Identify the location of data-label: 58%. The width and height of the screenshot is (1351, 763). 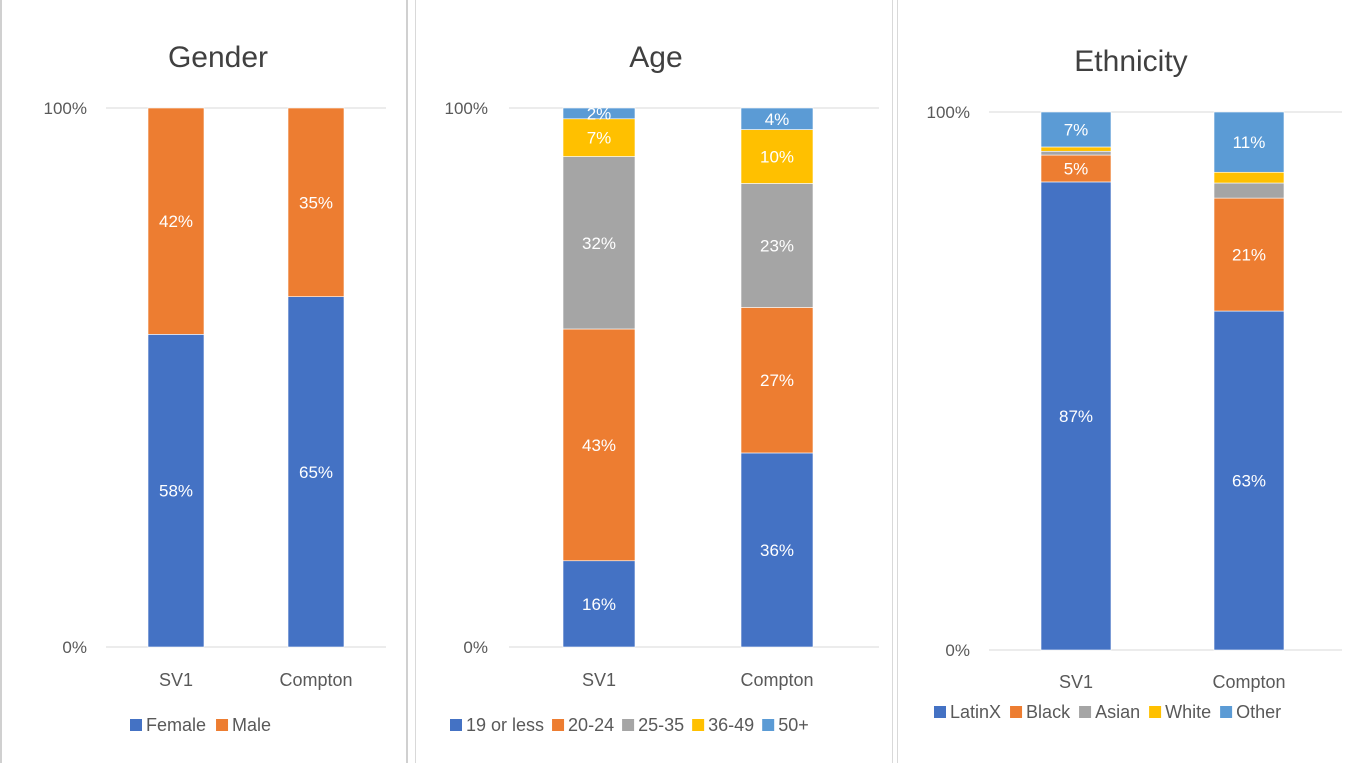
(176, 491).